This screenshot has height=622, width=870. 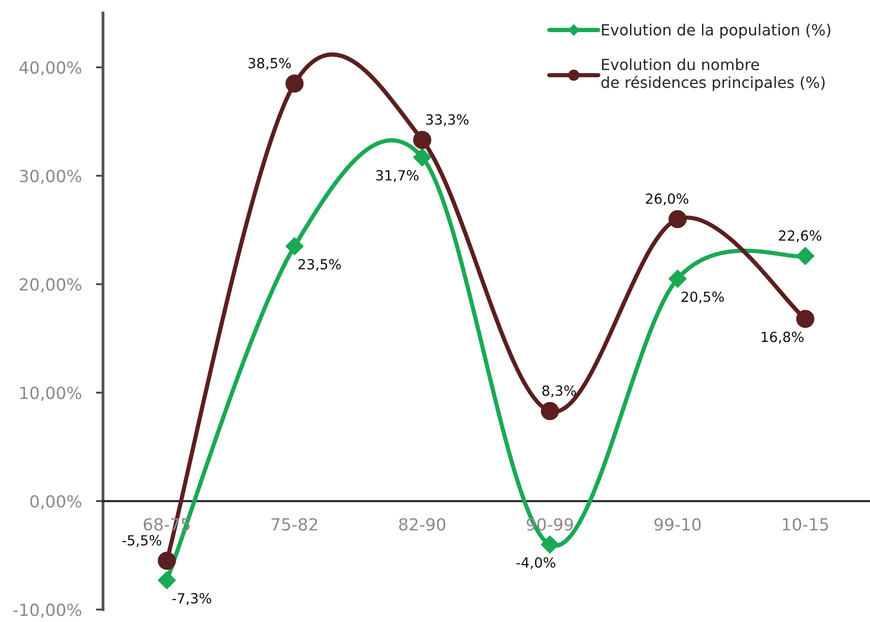 What do you see at coordinates (805, 524) in the screenshot?
I see `x-tick-label: 10-15` at bounding box center [805, 524].